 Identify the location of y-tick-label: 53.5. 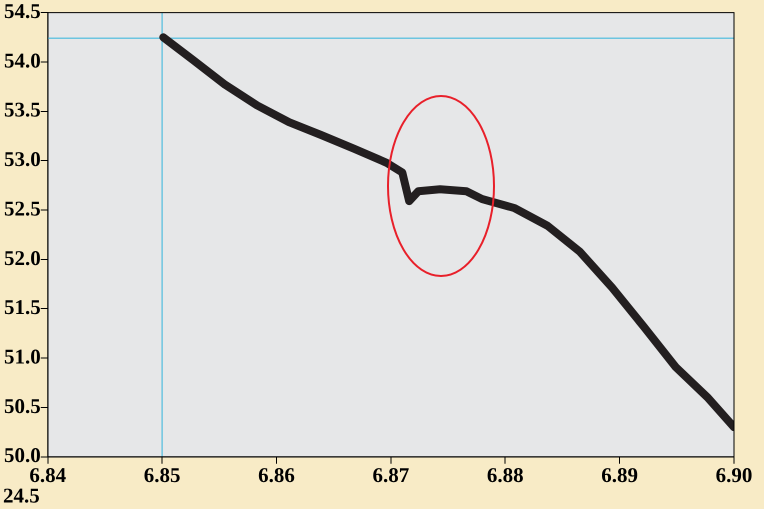
(22, 110).